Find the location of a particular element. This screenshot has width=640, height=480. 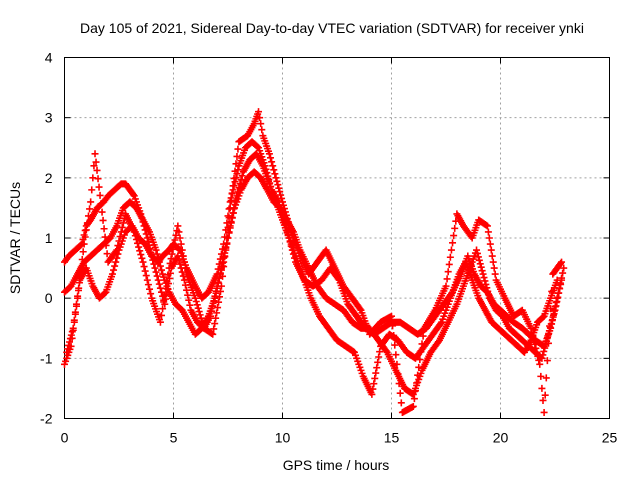

y-tick-label: 1 is located at coordinates (49, 238).